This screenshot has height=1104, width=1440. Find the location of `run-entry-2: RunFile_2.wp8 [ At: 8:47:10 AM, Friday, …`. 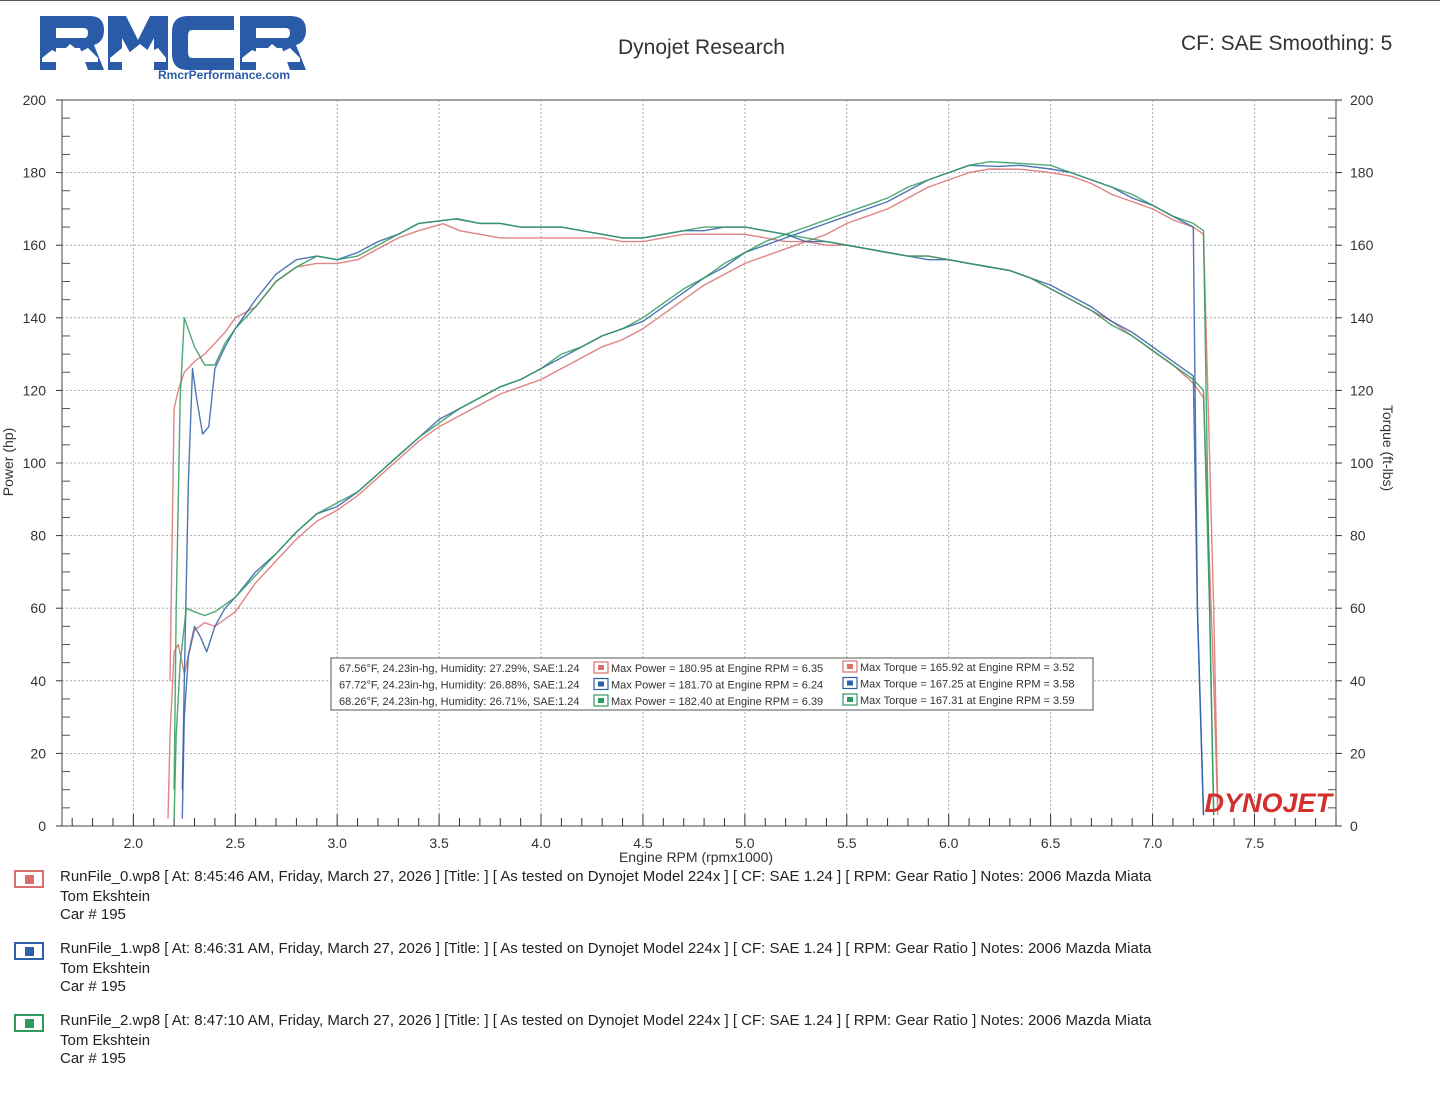

run-entry-2: RunFile_2.wp8 [ At: 8:47:10 AM, Friday, … is located at coordinates (720, 1047).